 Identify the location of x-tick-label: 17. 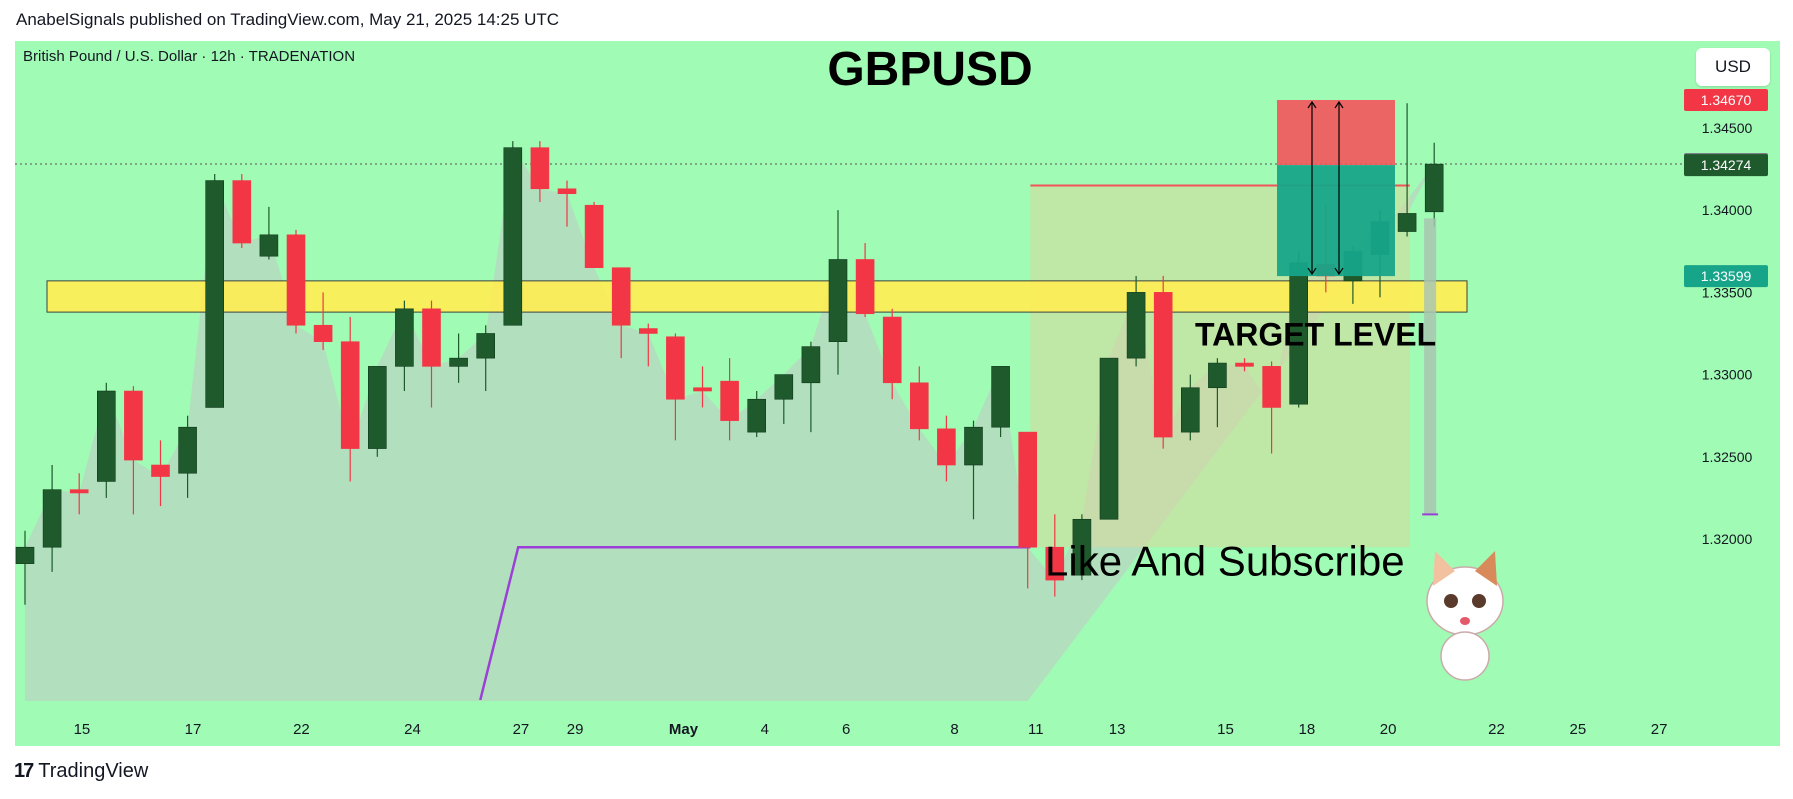
(193, 729).